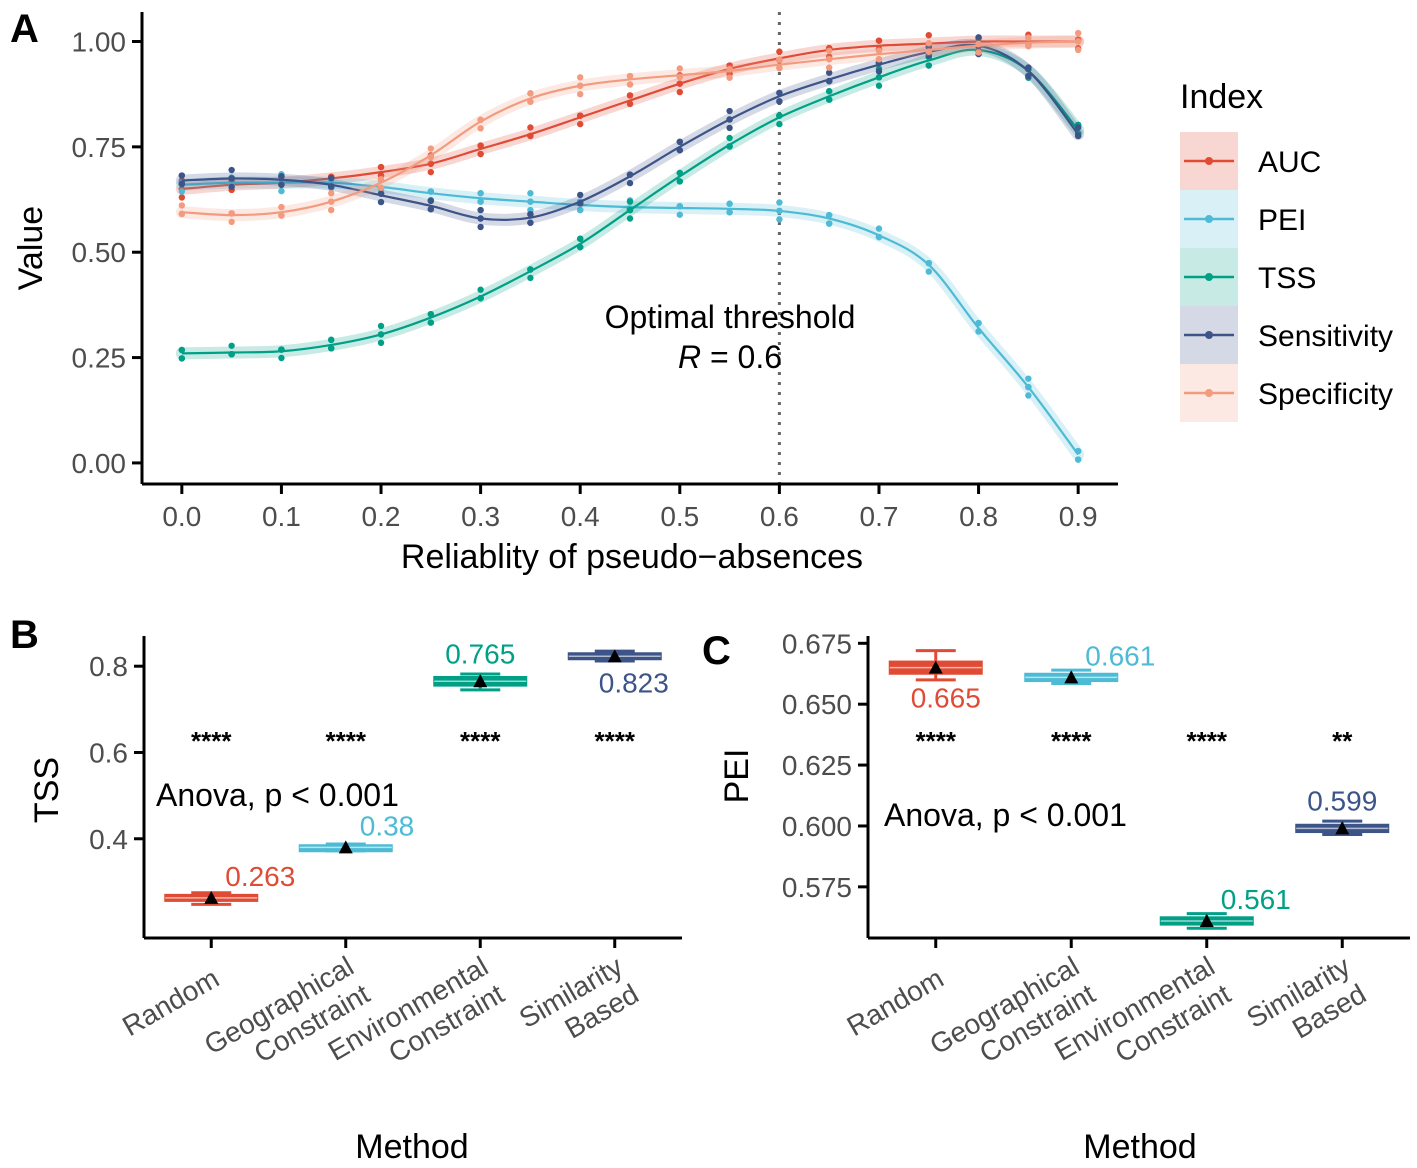 The height and width of the screenshot is (1168, 1417). Describe the element at coordinates (1120, 655) in the screenshot. I see `mean-value-label: 0.661` at that location.